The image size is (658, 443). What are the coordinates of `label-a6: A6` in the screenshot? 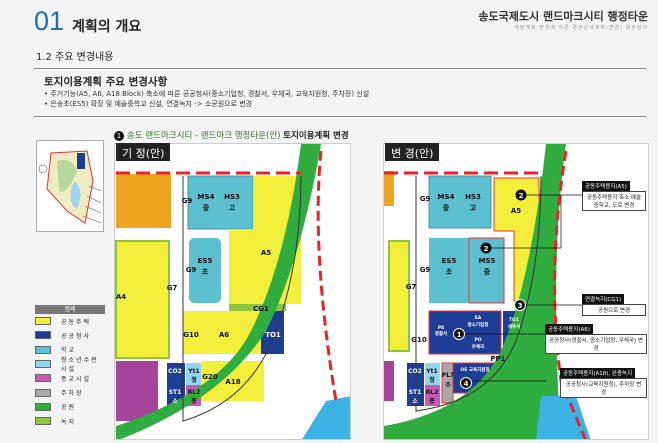 It's located at (224, 335).